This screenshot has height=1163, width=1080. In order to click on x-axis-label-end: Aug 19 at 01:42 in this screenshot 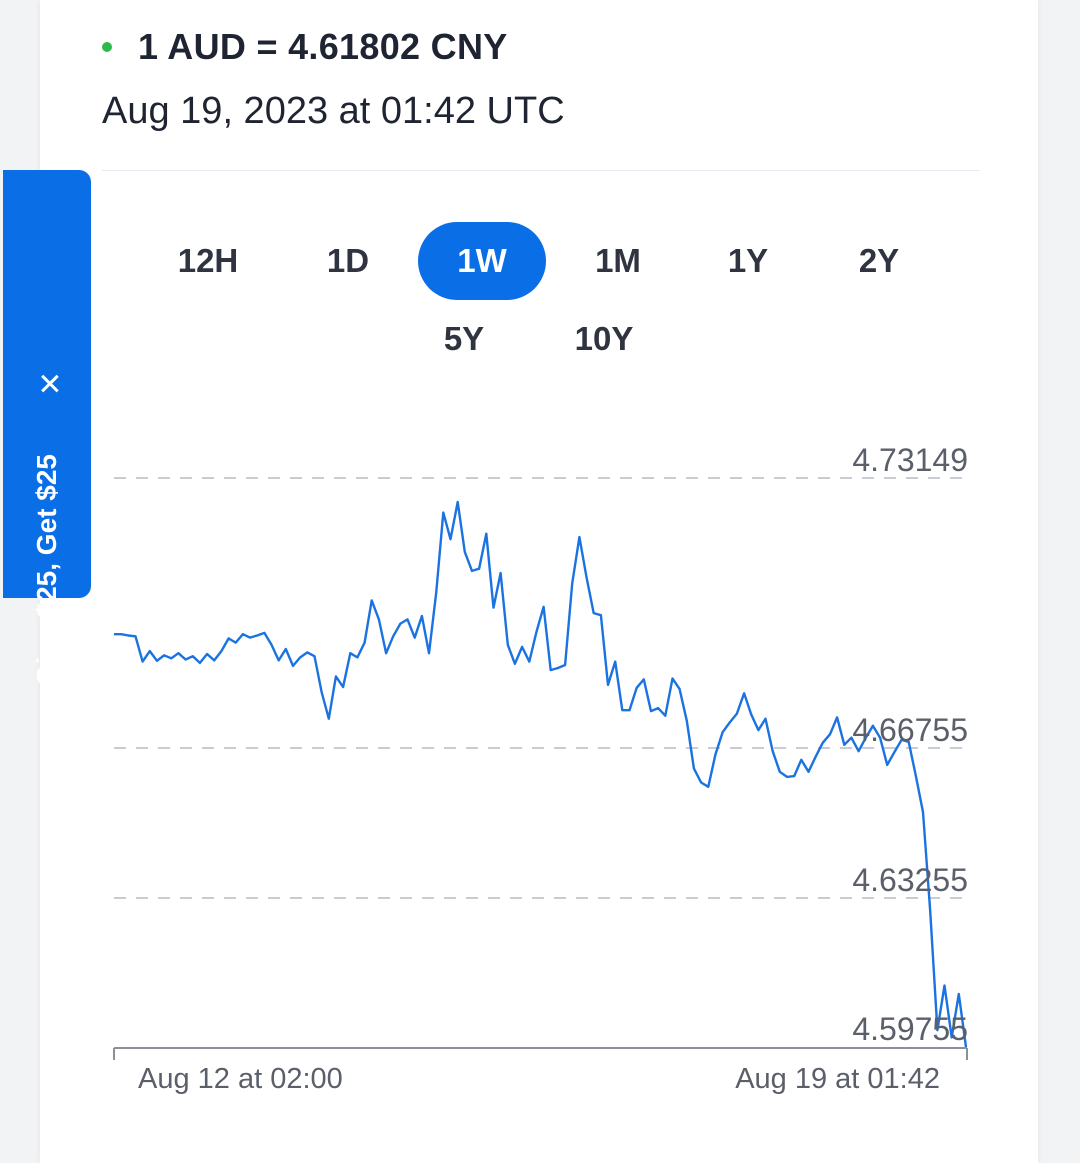, I will do `click(837, 1079)`.